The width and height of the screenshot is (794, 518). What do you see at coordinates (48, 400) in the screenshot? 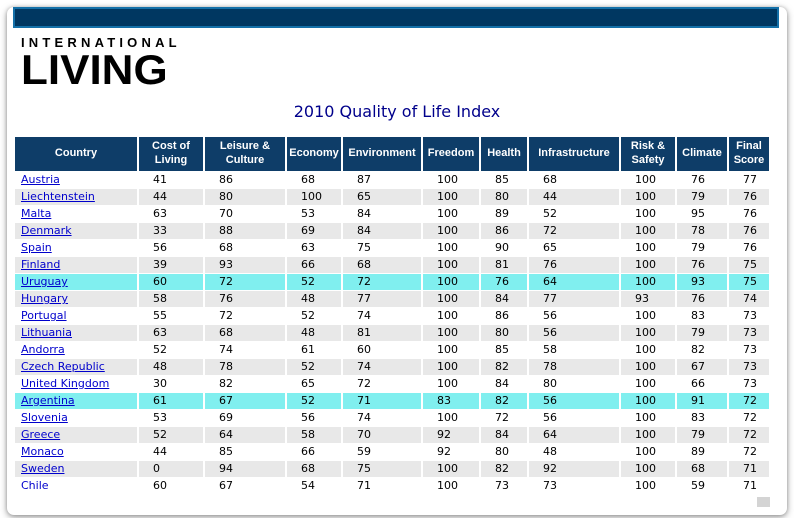
I see `country-link: Argentina` at bounding box center [48, 400].